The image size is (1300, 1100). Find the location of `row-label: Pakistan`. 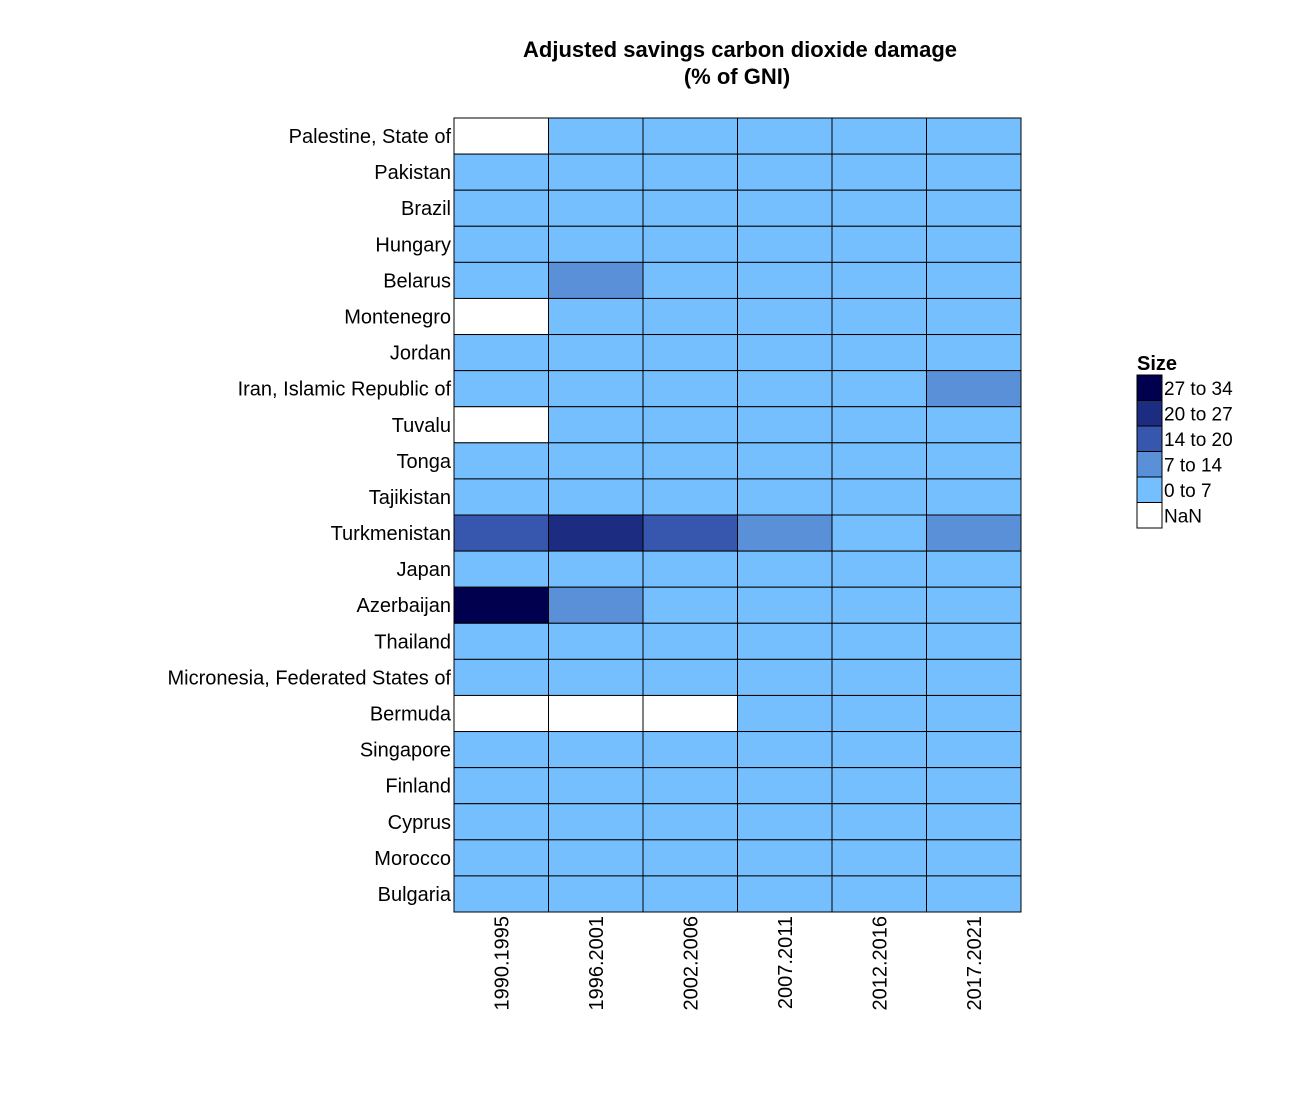

row-label: Pakistan is located at coordinates (412, 173).